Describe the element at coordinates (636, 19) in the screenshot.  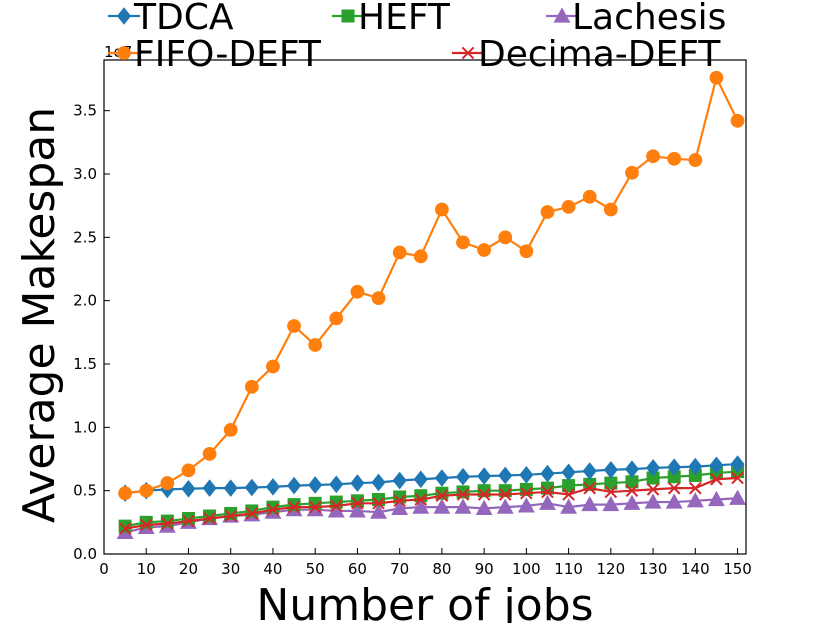
I see `legend-item-lachesis: Lachesis` at that location.